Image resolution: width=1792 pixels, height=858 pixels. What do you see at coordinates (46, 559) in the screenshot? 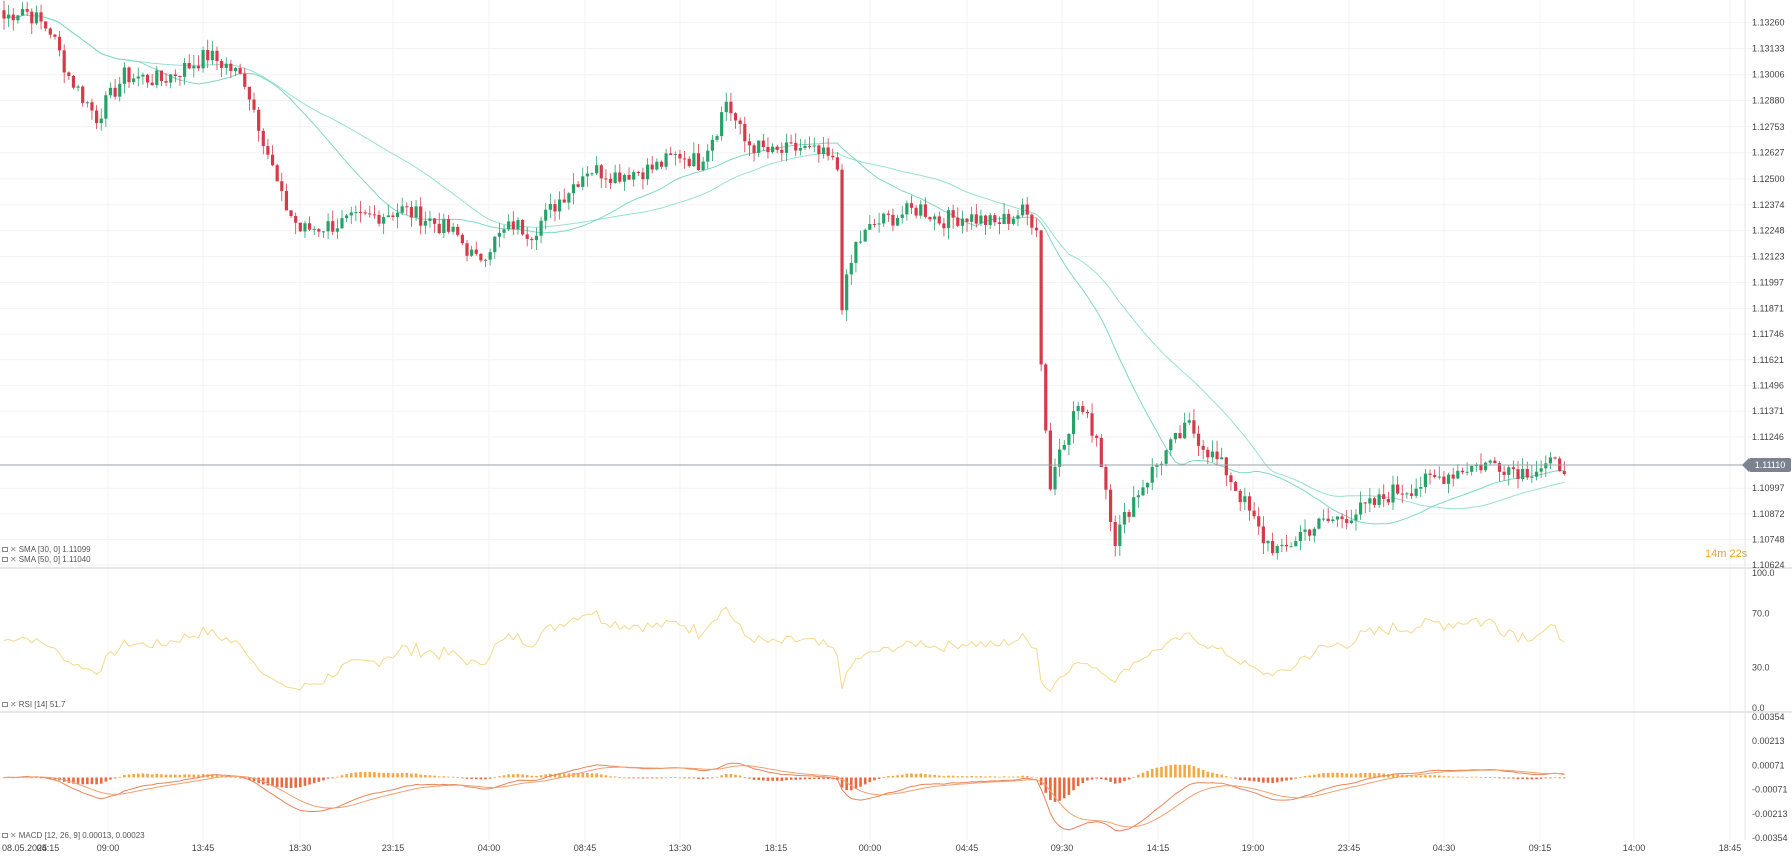
I see `sma50-legend: ✕ SMA [50, 0] 1.11040` at bounding box center [46, 559].